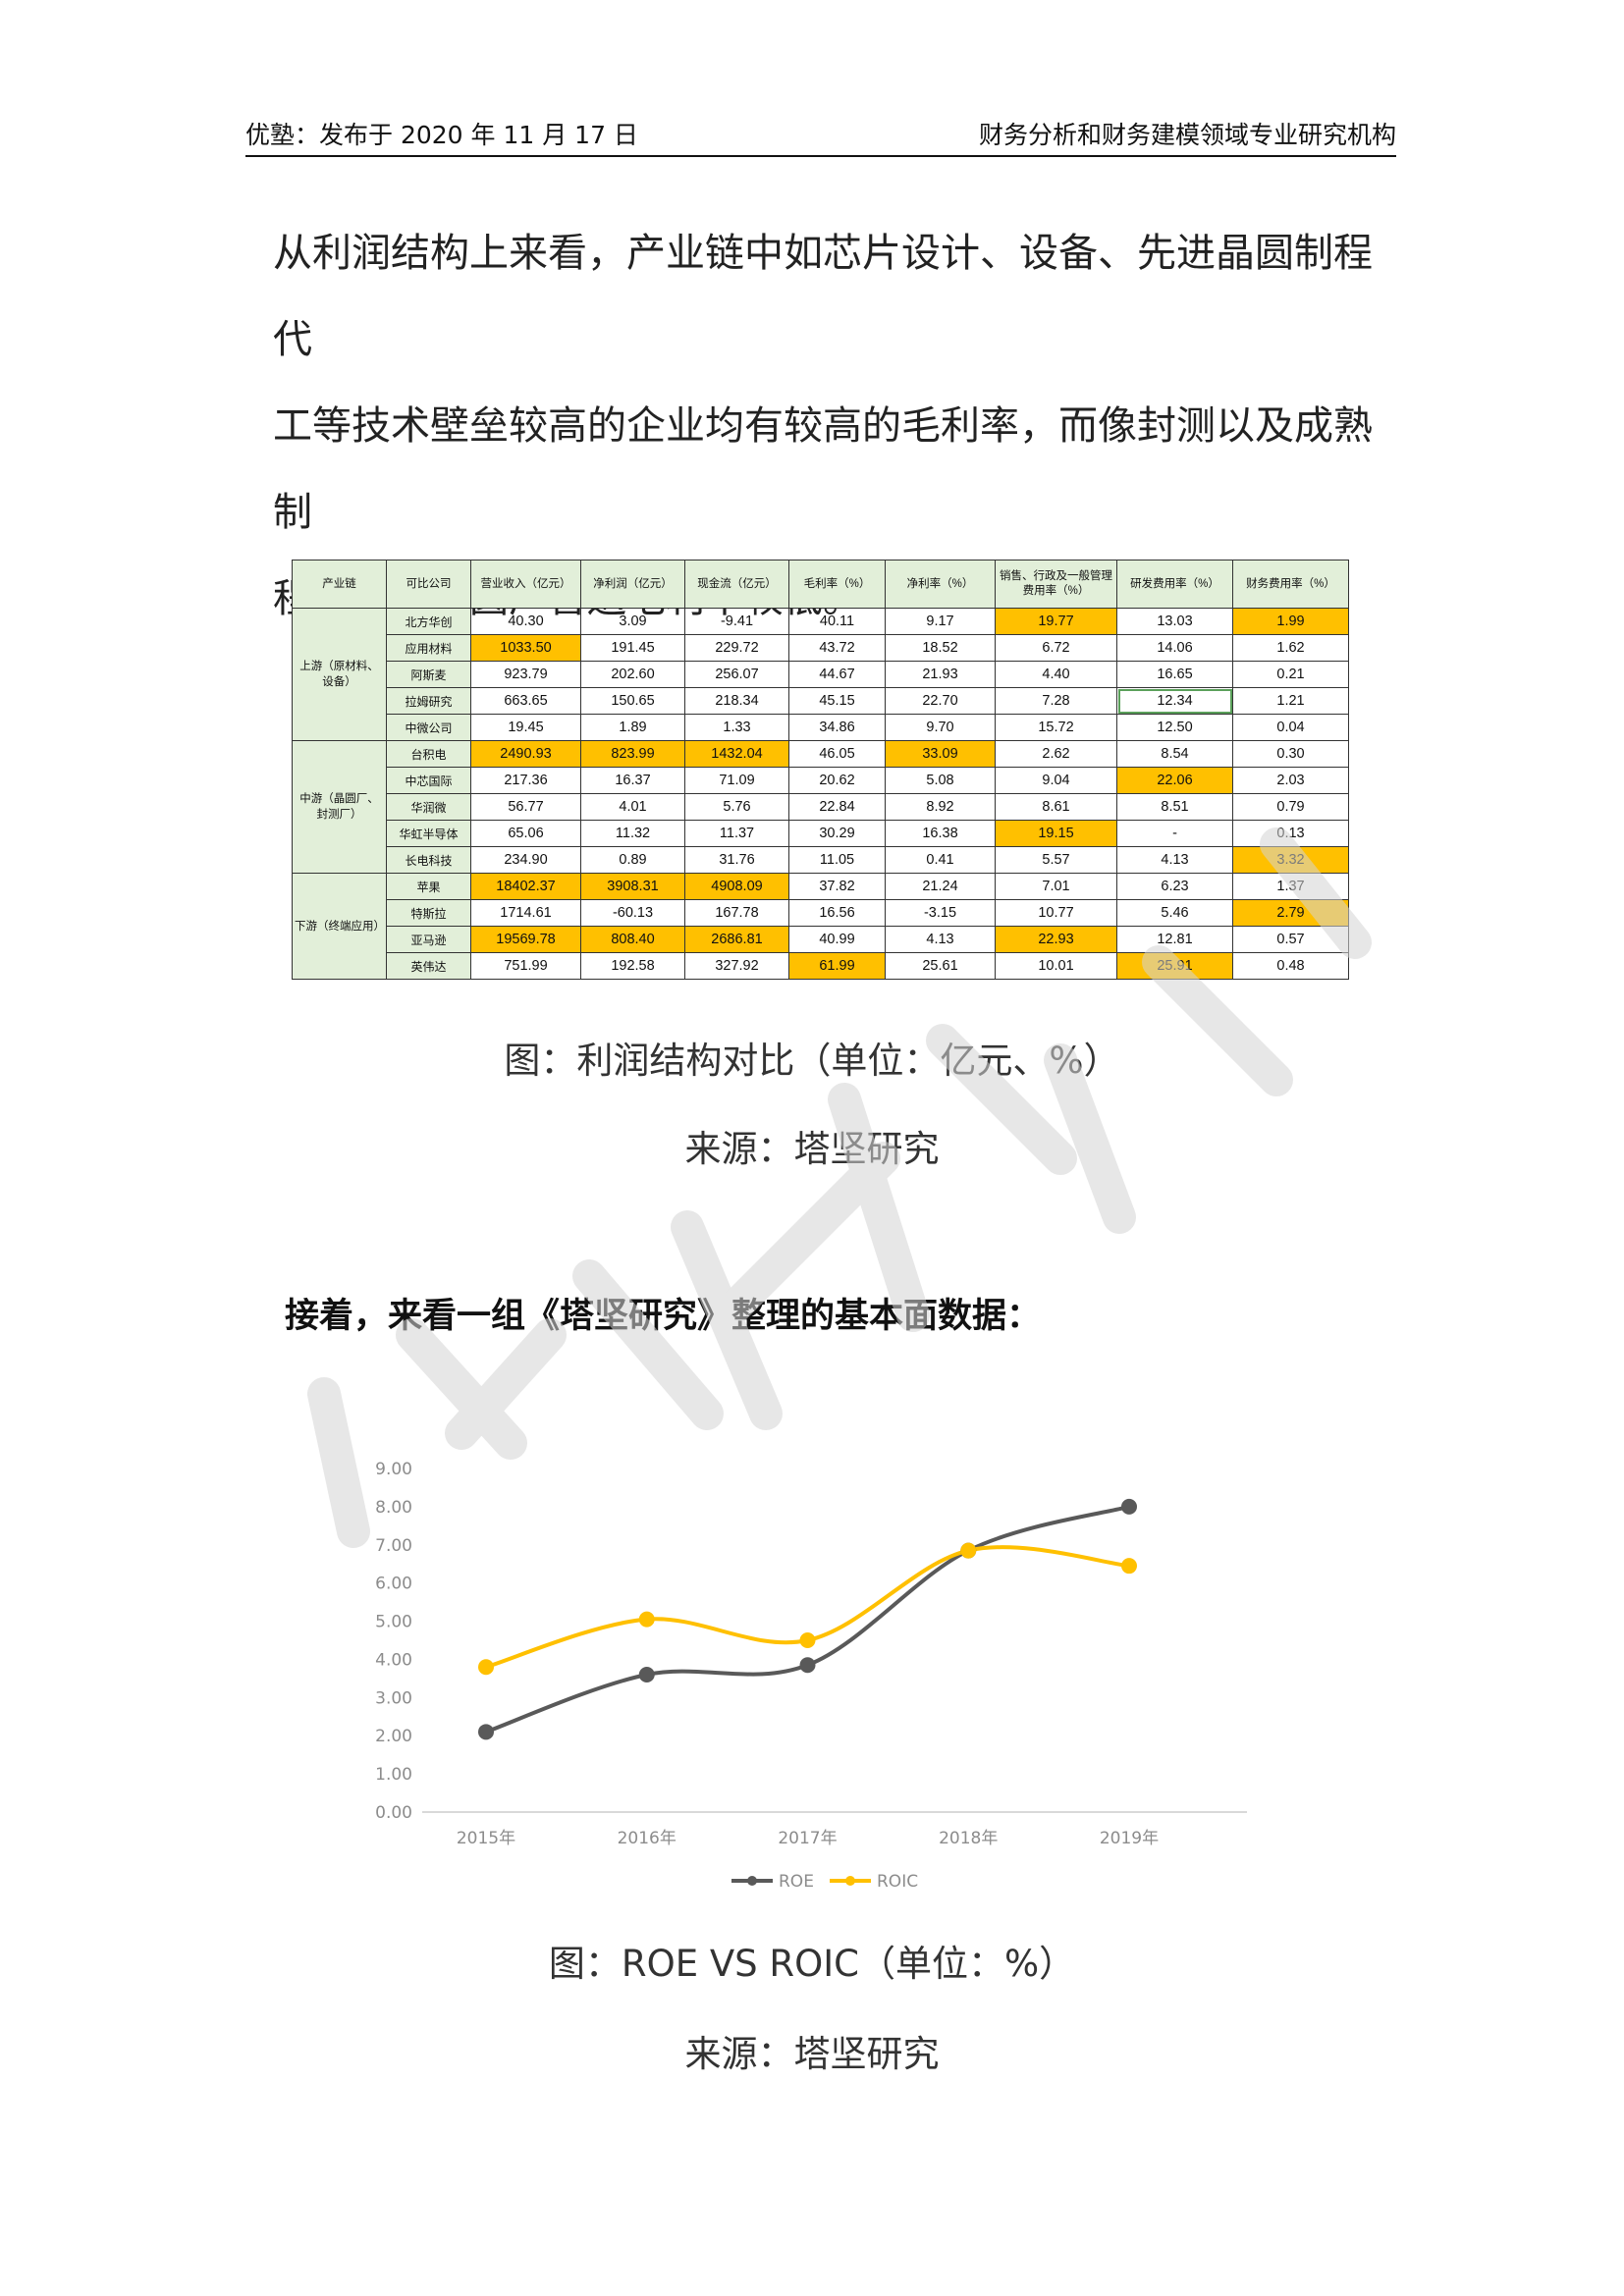 The width and height of the screenshot is (1624, 2296). I want to click on chart-caption: 图：ROE VS ROIC（单位：%）, so click(812, 1964).